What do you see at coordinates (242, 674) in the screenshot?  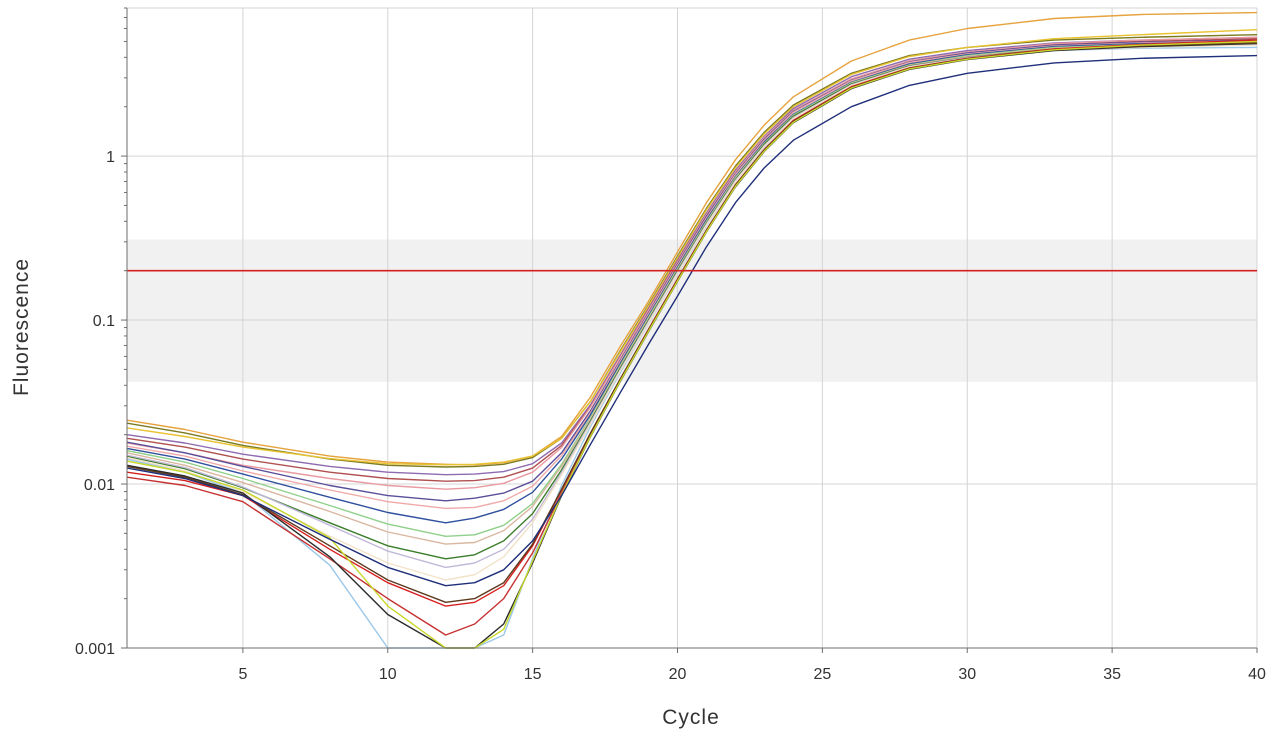 I see `x-tick-label: 5` at bounding box center [242, 674].